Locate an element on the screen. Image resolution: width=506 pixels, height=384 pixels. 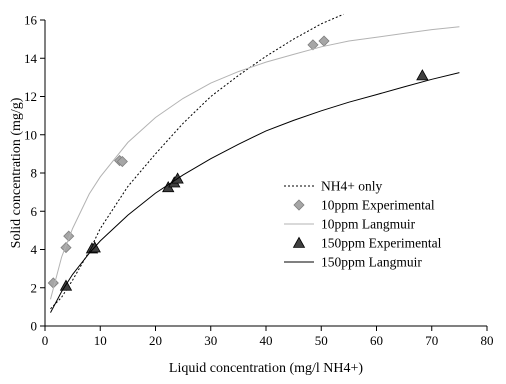
x-tick-label: 40 is located at coordinates (266, 340).